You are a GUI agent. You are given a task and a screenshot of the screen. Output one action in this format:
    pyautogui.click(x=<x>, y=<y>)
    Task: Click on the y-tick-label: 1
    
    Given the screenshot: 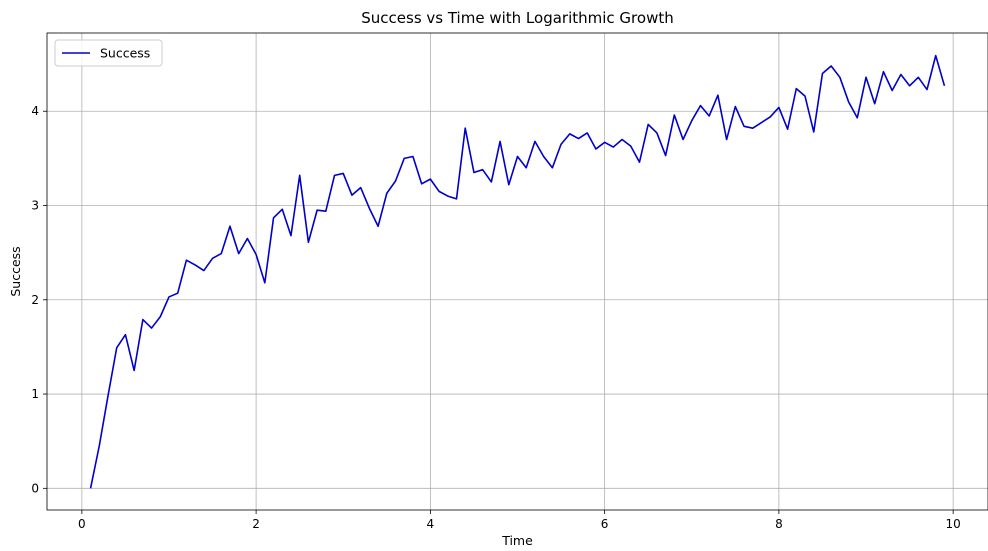 What is the action you would take?
    pyautogui.click(x=35, y=394)
    